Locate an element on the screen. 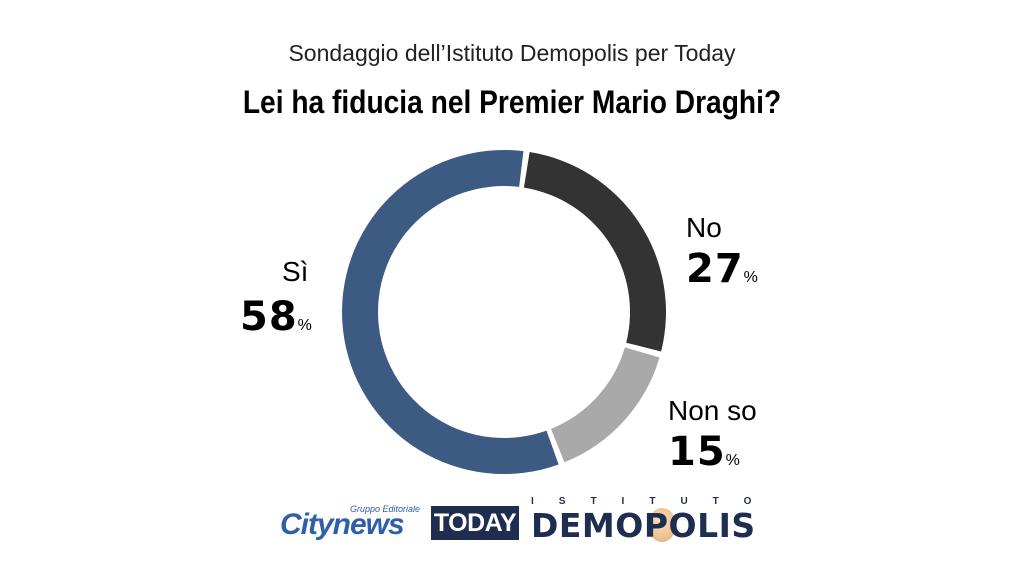 The height and width of the screenshot is (576, 1024). value-number-si: 58 is located at coordinates (269, 317).